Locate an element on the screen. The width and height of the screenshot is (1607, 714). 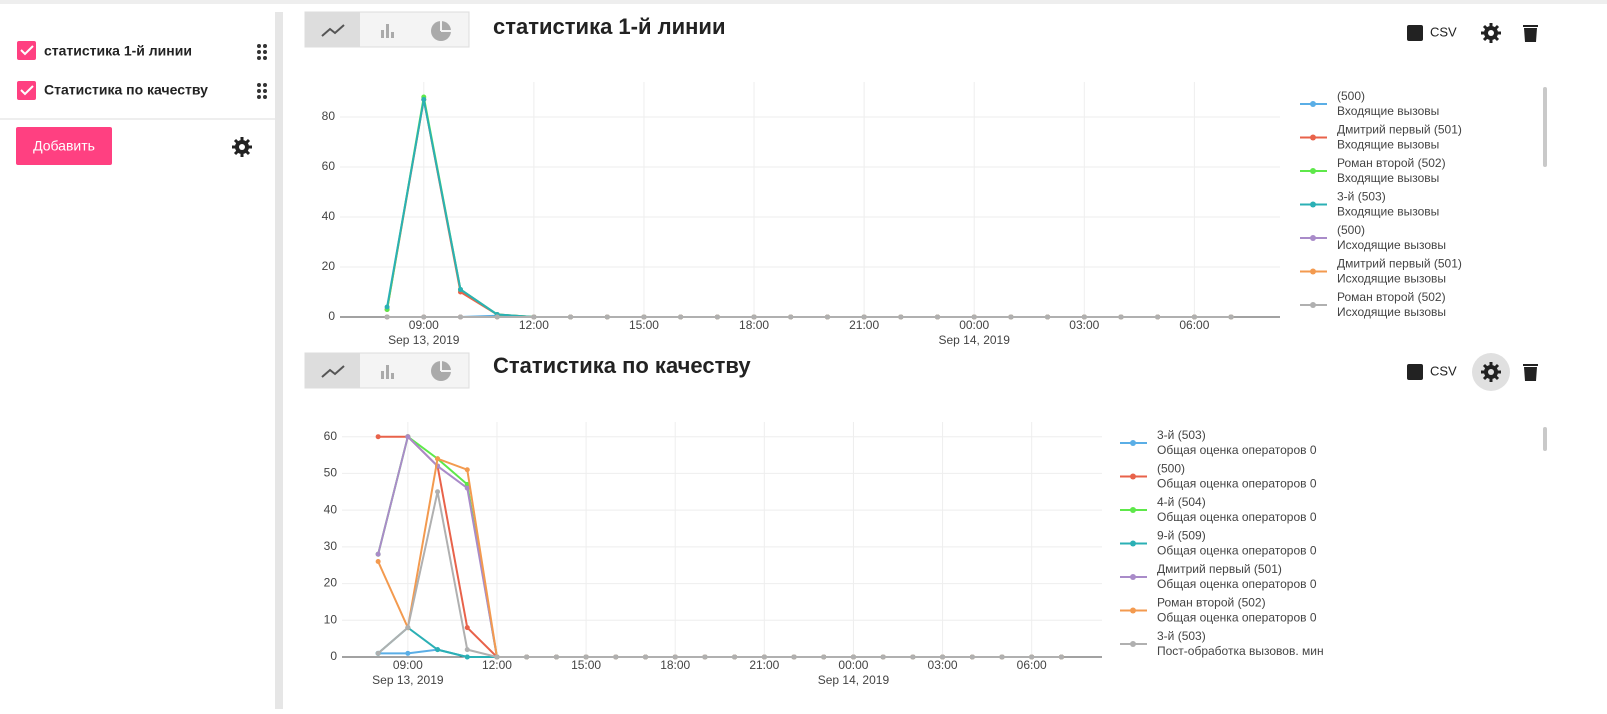
x-date-label: Sep 14, 2019 is located at coordinates (854, 680).